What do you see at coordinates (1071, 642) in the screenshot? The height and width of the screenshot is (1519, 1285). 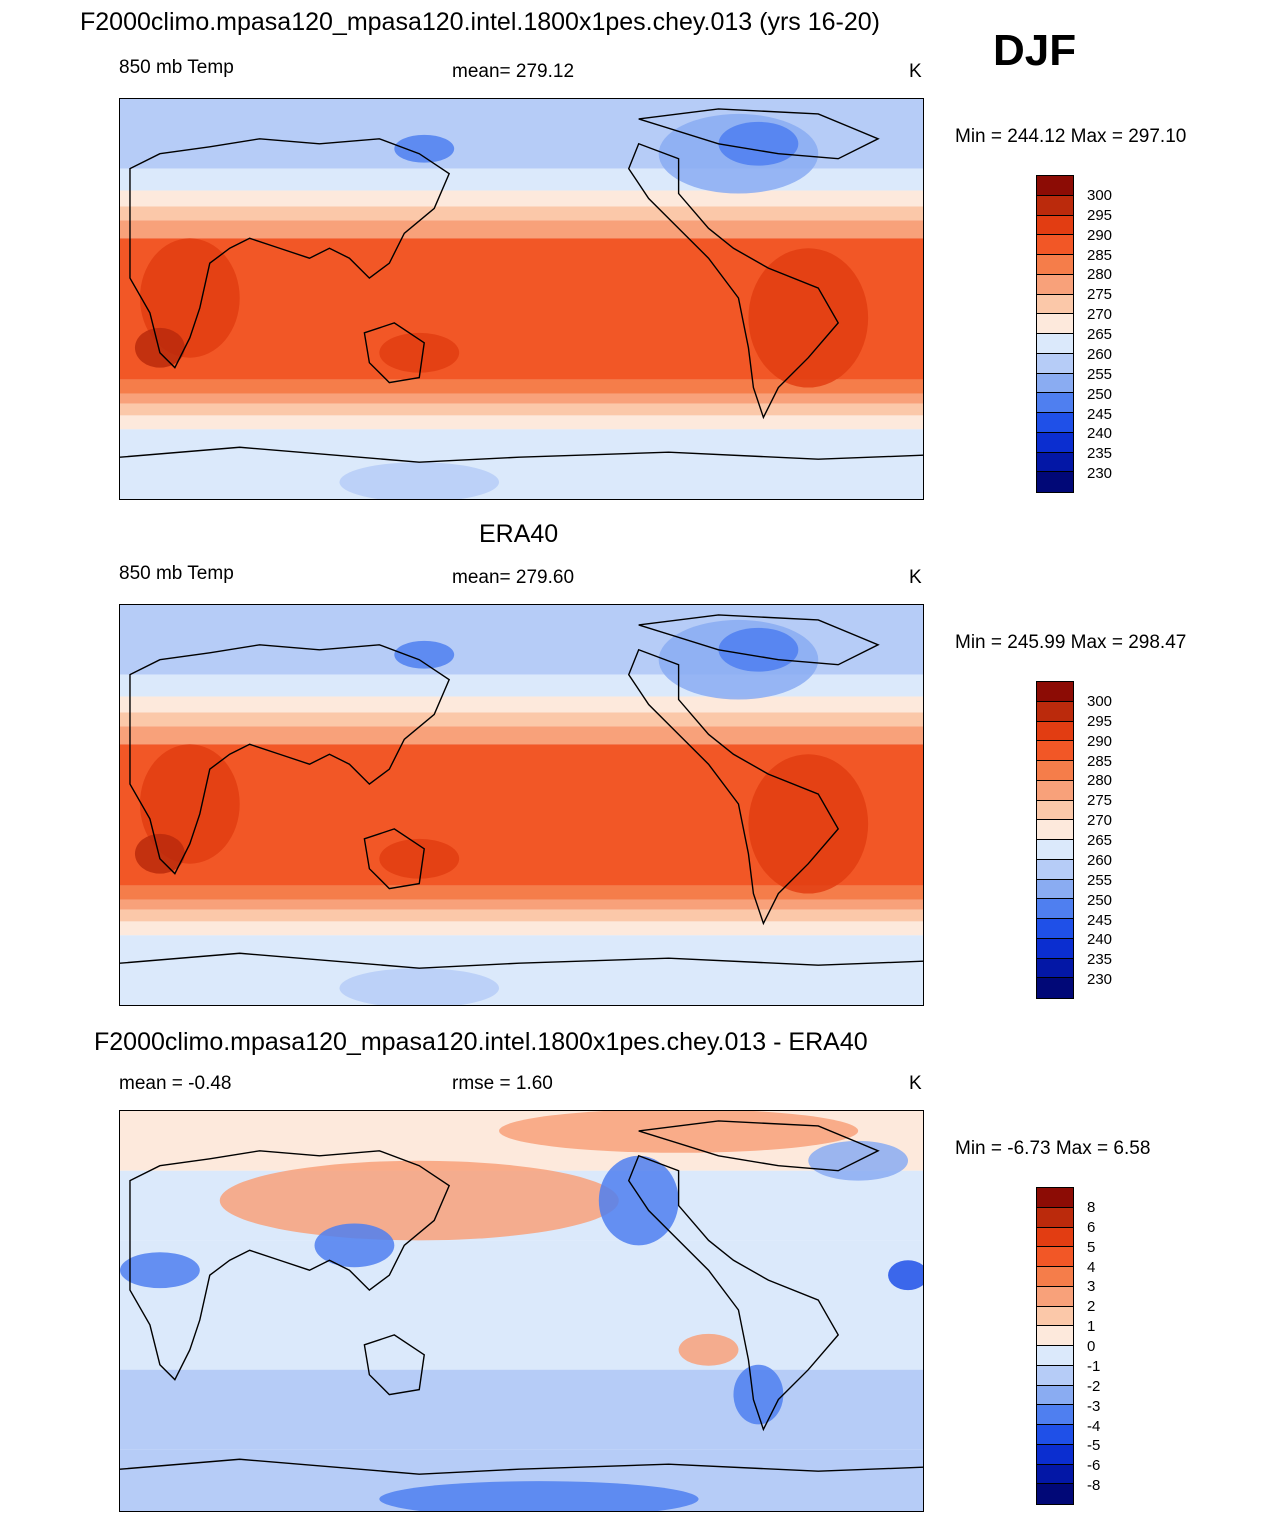 I see `panel-2-minmax: Min = 245.99 Max = 298.47` at bounding box center [1071, 642].